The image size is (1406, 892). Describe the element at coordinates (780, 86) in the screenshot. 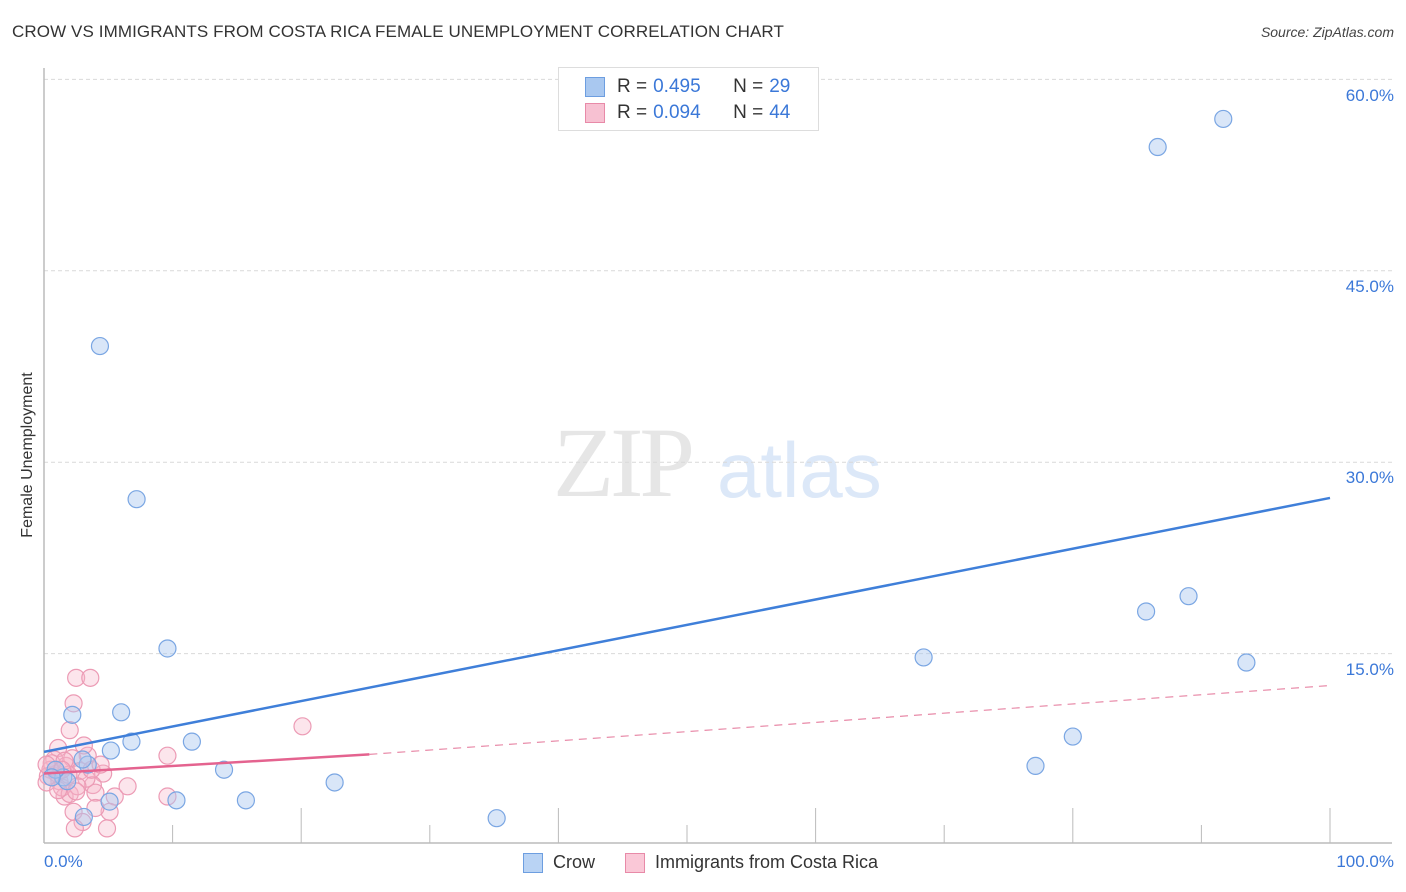

I see `n-value: 29` at that location.